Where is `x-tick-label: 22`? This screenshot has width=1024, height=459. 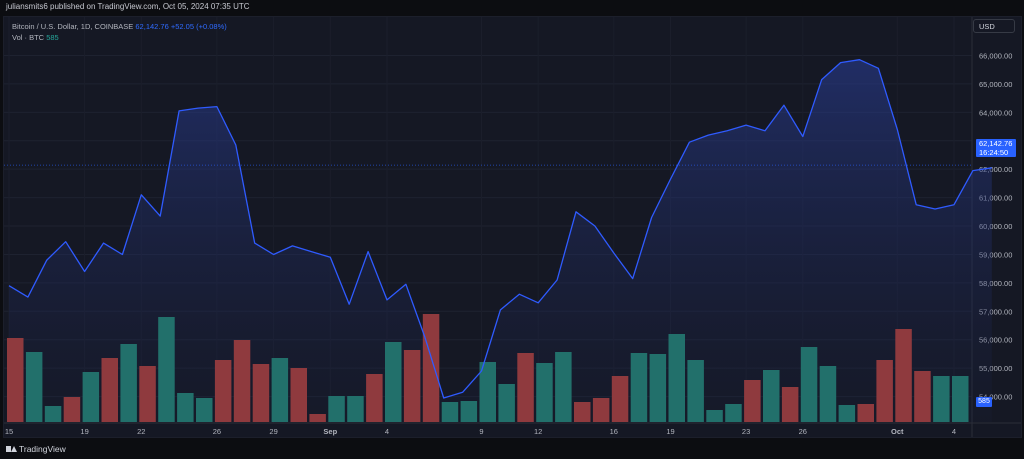
x-tick-label: 22 is located at coordinates (141, 431).